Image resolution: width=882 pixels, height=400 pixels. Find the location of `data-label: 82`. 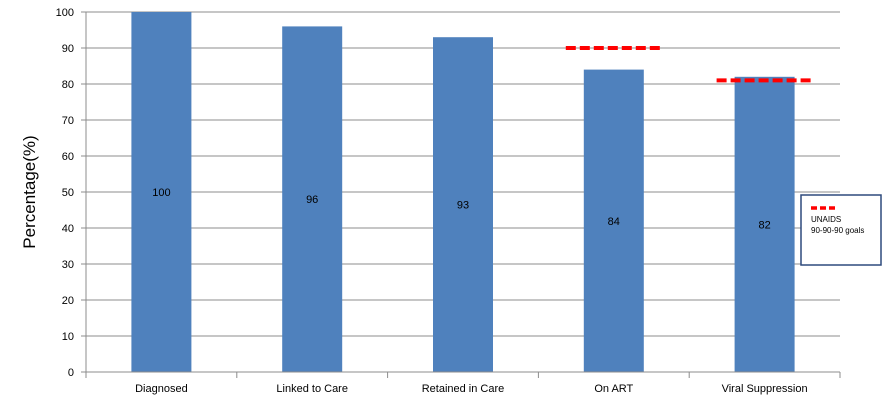

data-label: 82 is located at coordinates (764, 225).